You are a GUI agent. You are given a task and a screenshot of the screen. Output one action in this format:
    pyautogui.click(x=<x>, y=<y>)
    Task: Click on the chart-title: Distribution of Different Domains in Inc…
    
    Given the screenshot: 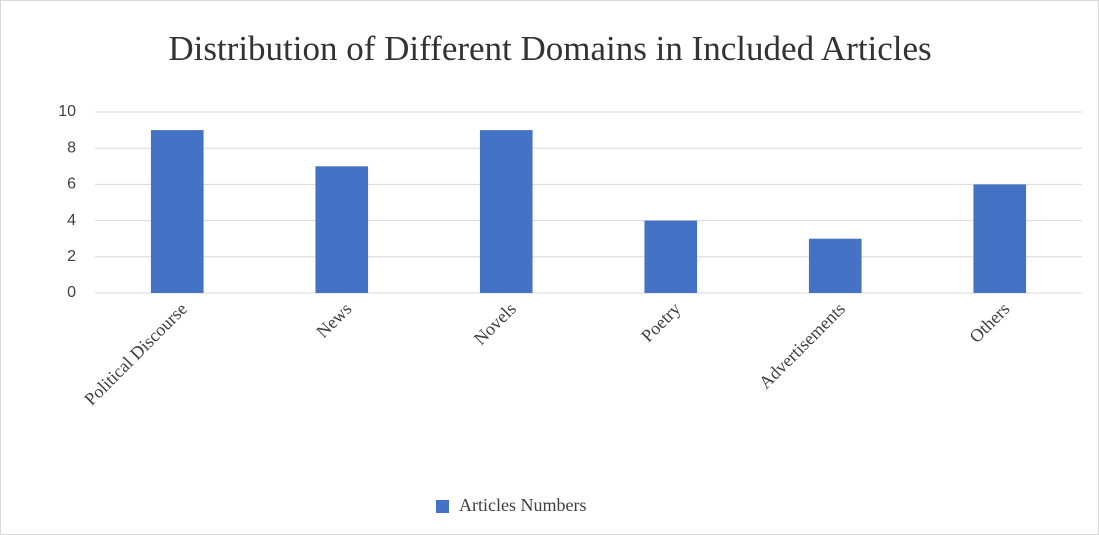 What is the action you would take?
    pyautogui.click(x=549, y=48)
    